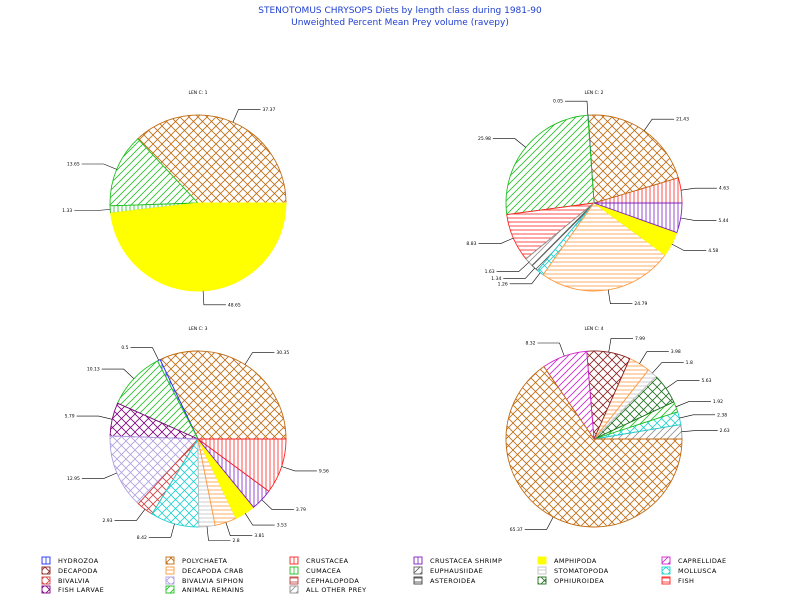 This screenshot has width=800, height=600. What do you see at coordinates (496, 279) in the screenshot?
I see `slice-value-label: 1.34` at bounding box center [496, 279].